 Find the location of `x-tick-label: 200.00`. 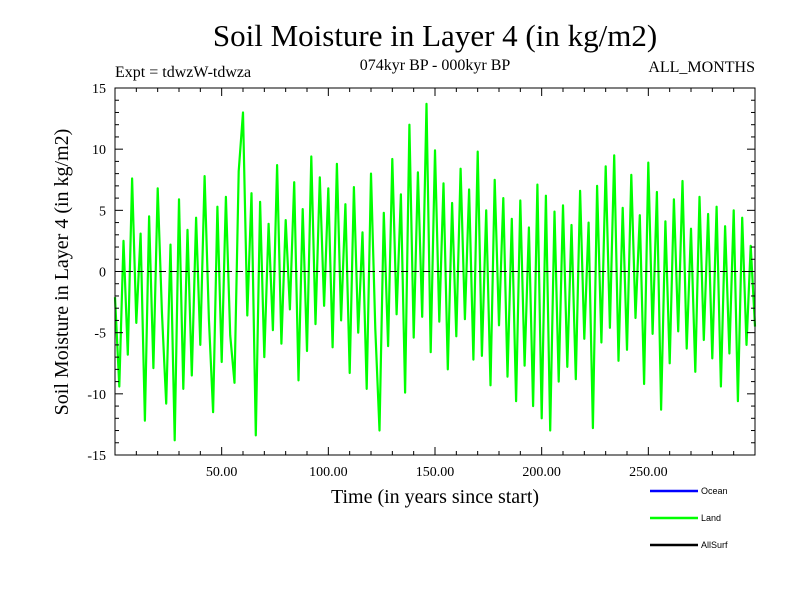

x-tick-label: 200.00 is located at coordinates (541, 472).